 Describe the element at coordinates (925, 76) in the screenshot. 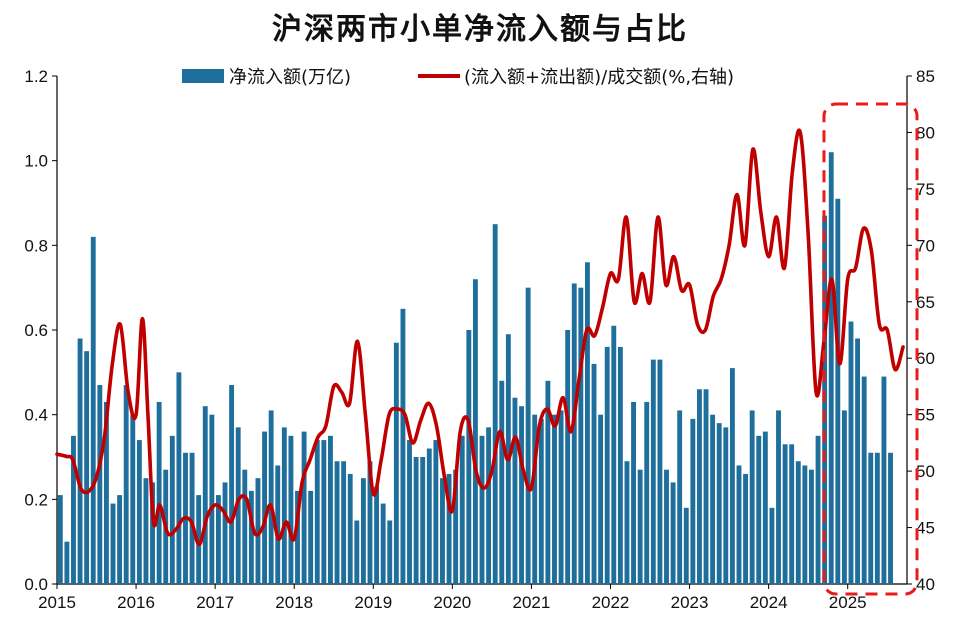

I see `y-right-tick-label: 85` at that location.